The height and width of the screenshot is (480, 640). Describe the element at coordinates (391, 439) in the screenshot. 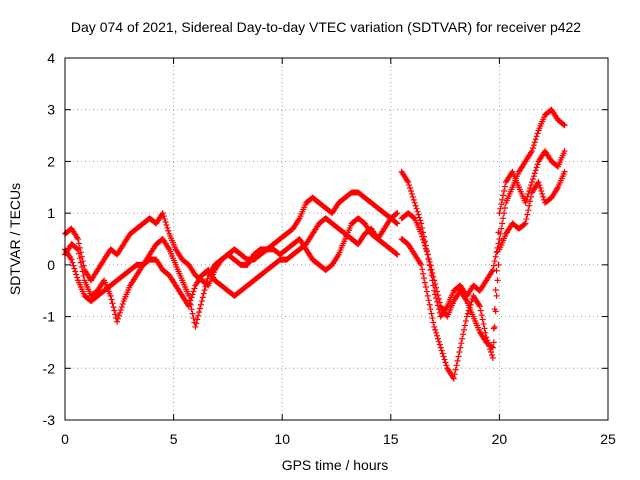

I see `x-tick-label: 15` at that location.